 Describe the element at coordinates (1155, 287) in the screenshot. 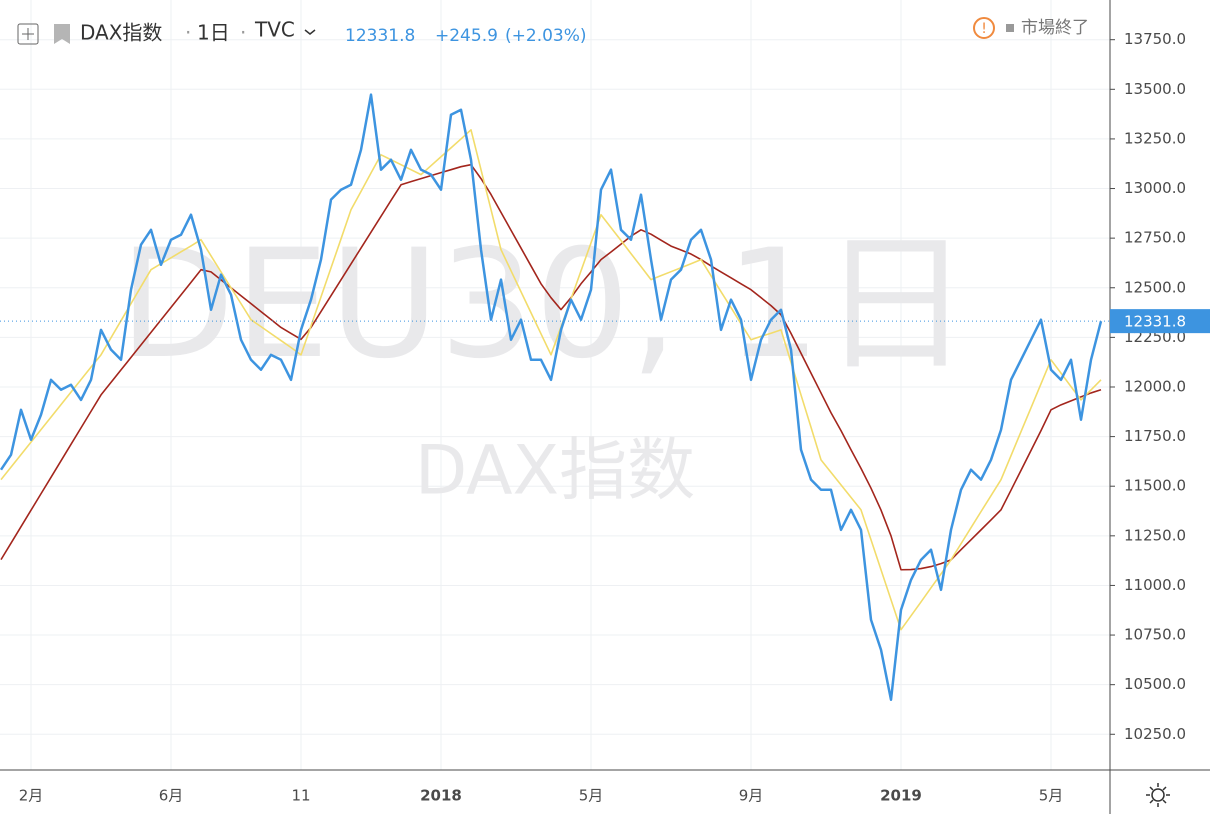

I see `y-tick-label: 12500.0` at that location.